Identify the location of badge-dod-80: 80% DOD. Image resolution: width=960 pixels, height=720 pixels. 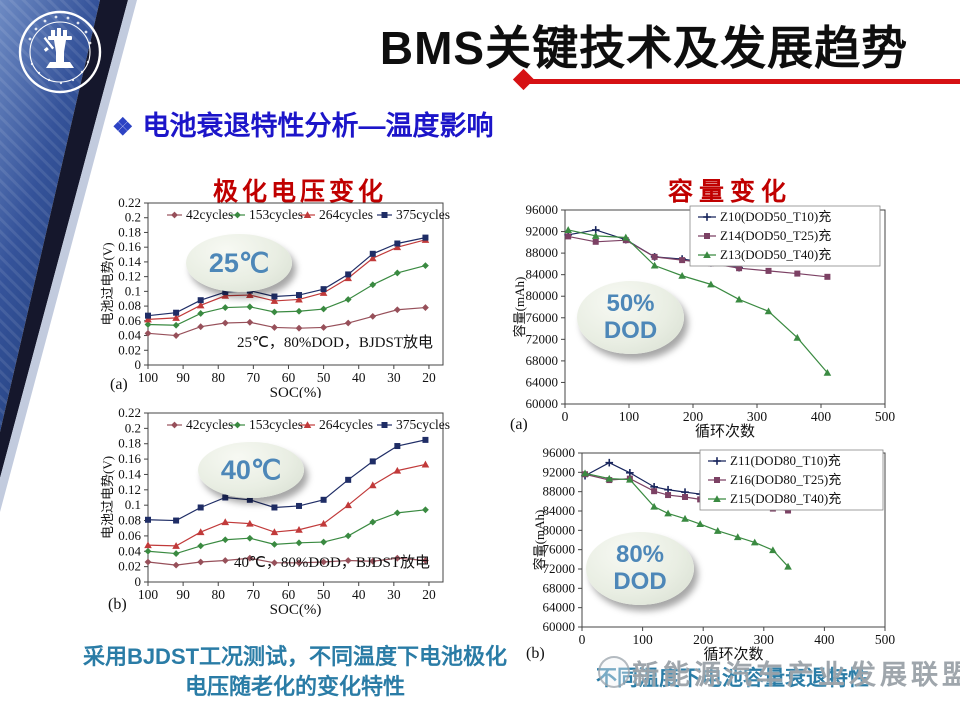
(640, 568).